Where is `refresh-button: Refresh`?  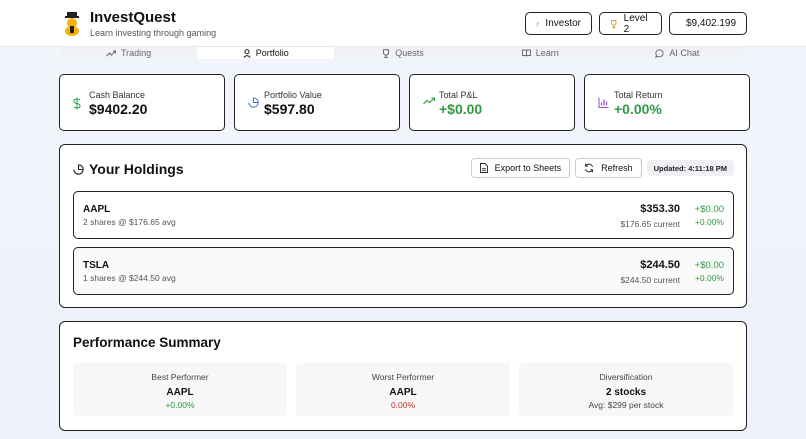 refresh-button: Refresh is located at coordinates (608, 168).